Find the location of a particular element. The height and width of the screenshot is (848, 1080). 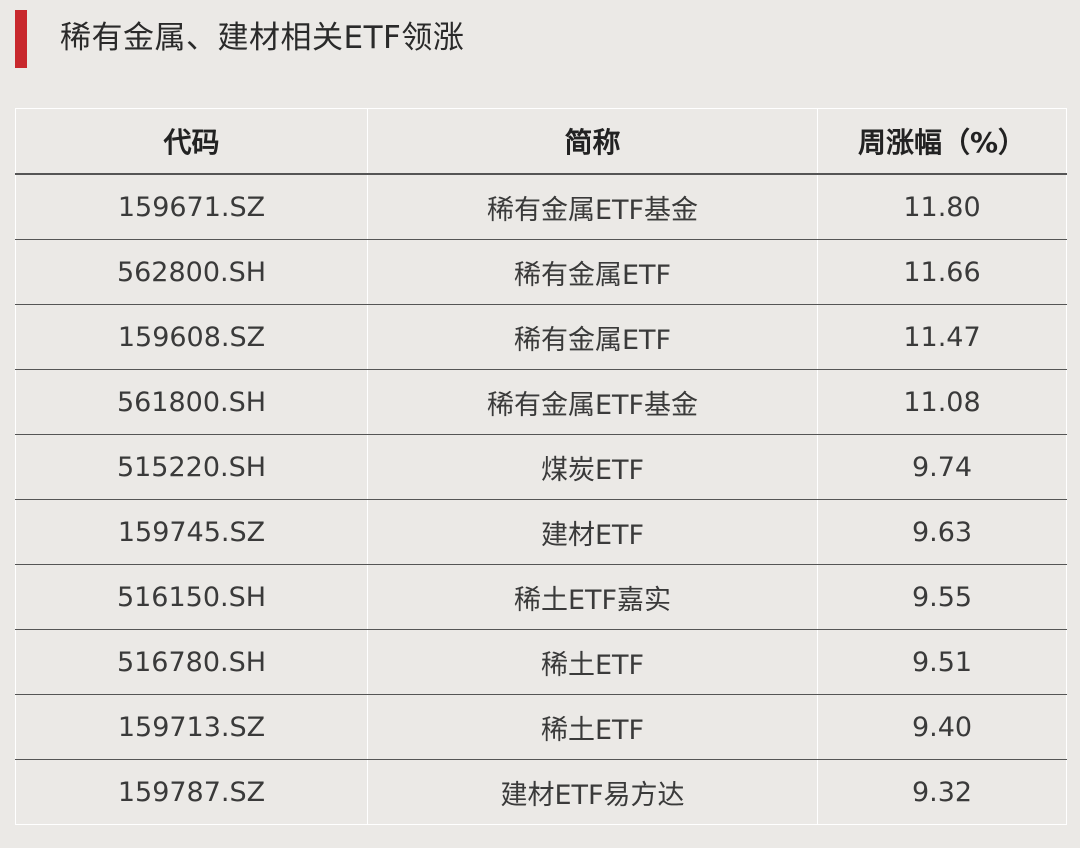

cell-change: 9.55 is located at coordinates (942, 597).